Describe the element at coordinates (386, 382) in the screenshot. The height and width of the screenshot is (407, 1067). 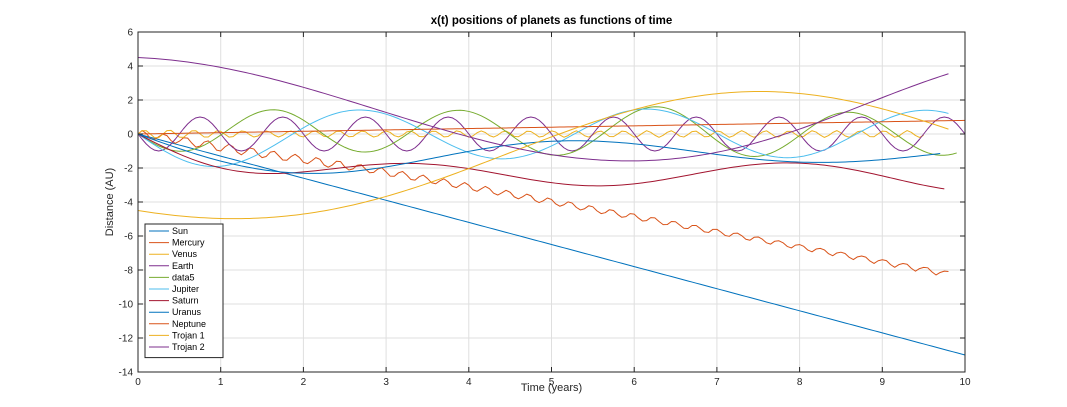
I see `x-tick-label: 3` at that location.